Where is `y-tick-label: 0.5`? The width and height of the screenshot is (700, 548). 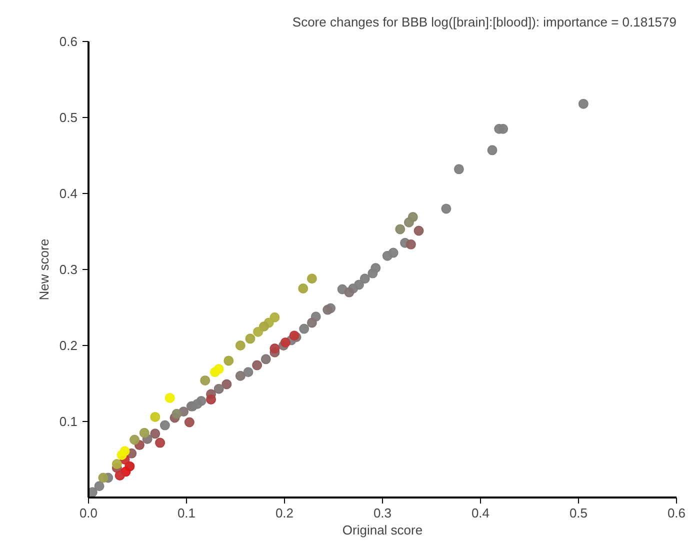 y-tick-label: 0.5 is located at coordinates (68, 117).